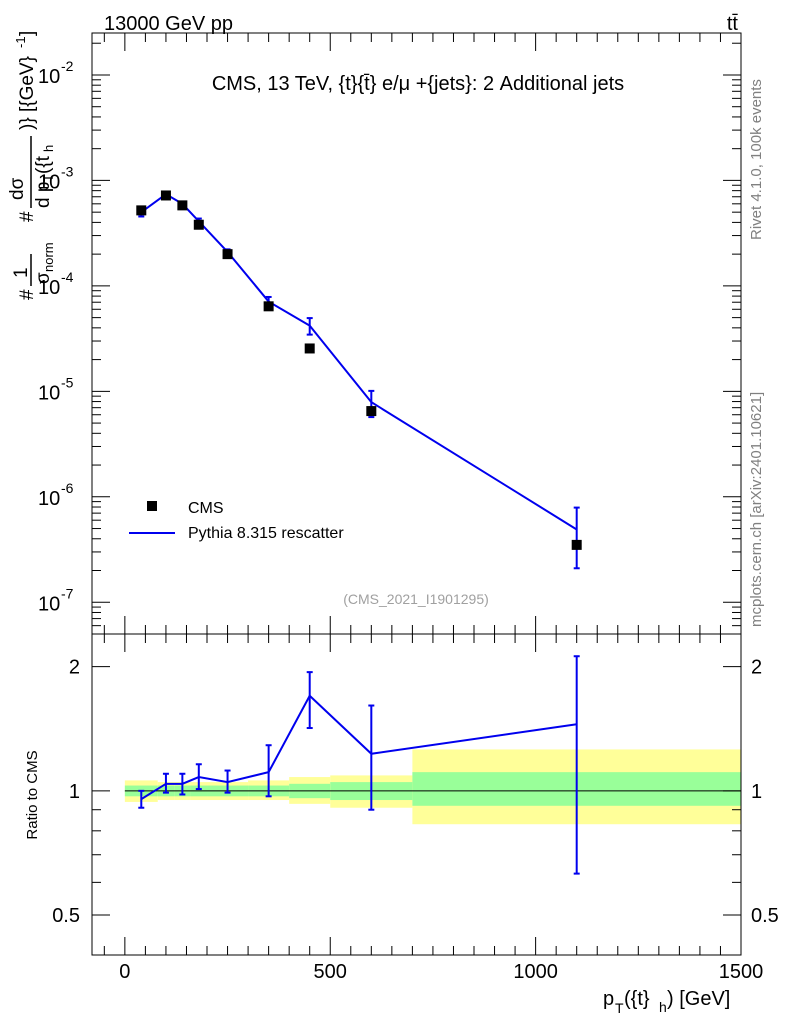 The height and width of the screenshot is (1024, 786). I want to click on svg-text: norm, so click(48, 257).